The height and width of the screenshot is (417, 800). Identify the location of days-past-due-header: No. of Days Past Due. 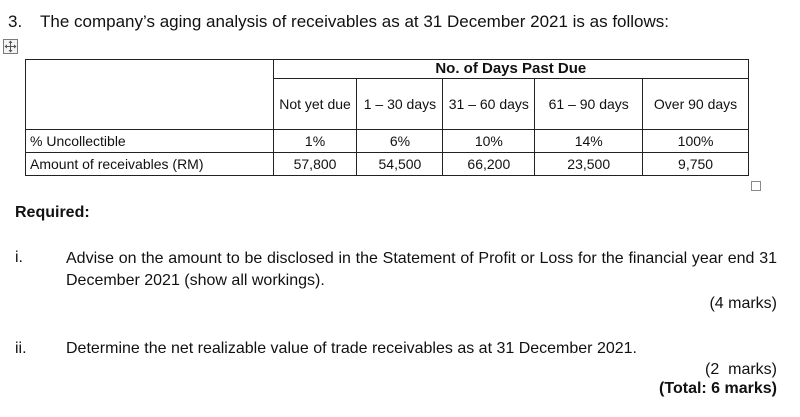
(511, 69).